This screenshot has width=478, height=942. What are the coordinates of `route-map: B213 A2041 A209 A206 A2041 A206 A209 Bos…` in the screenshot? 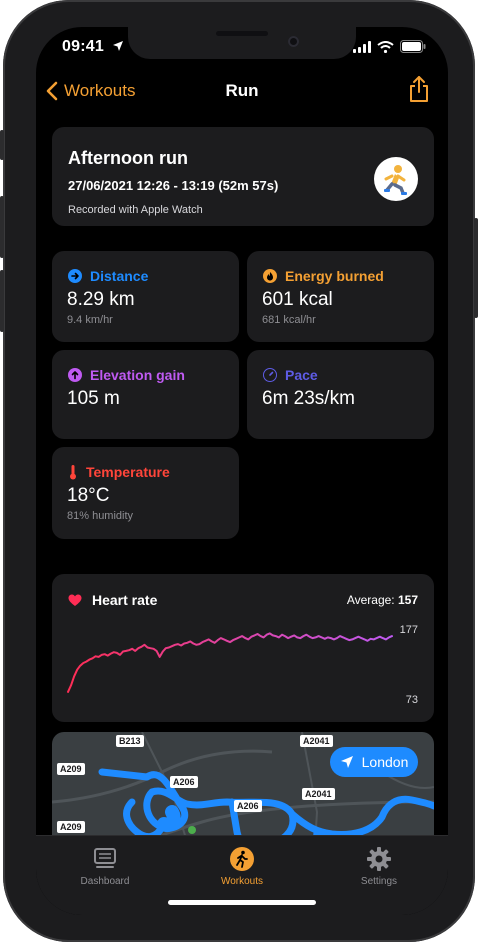 It's located at (243, 783).